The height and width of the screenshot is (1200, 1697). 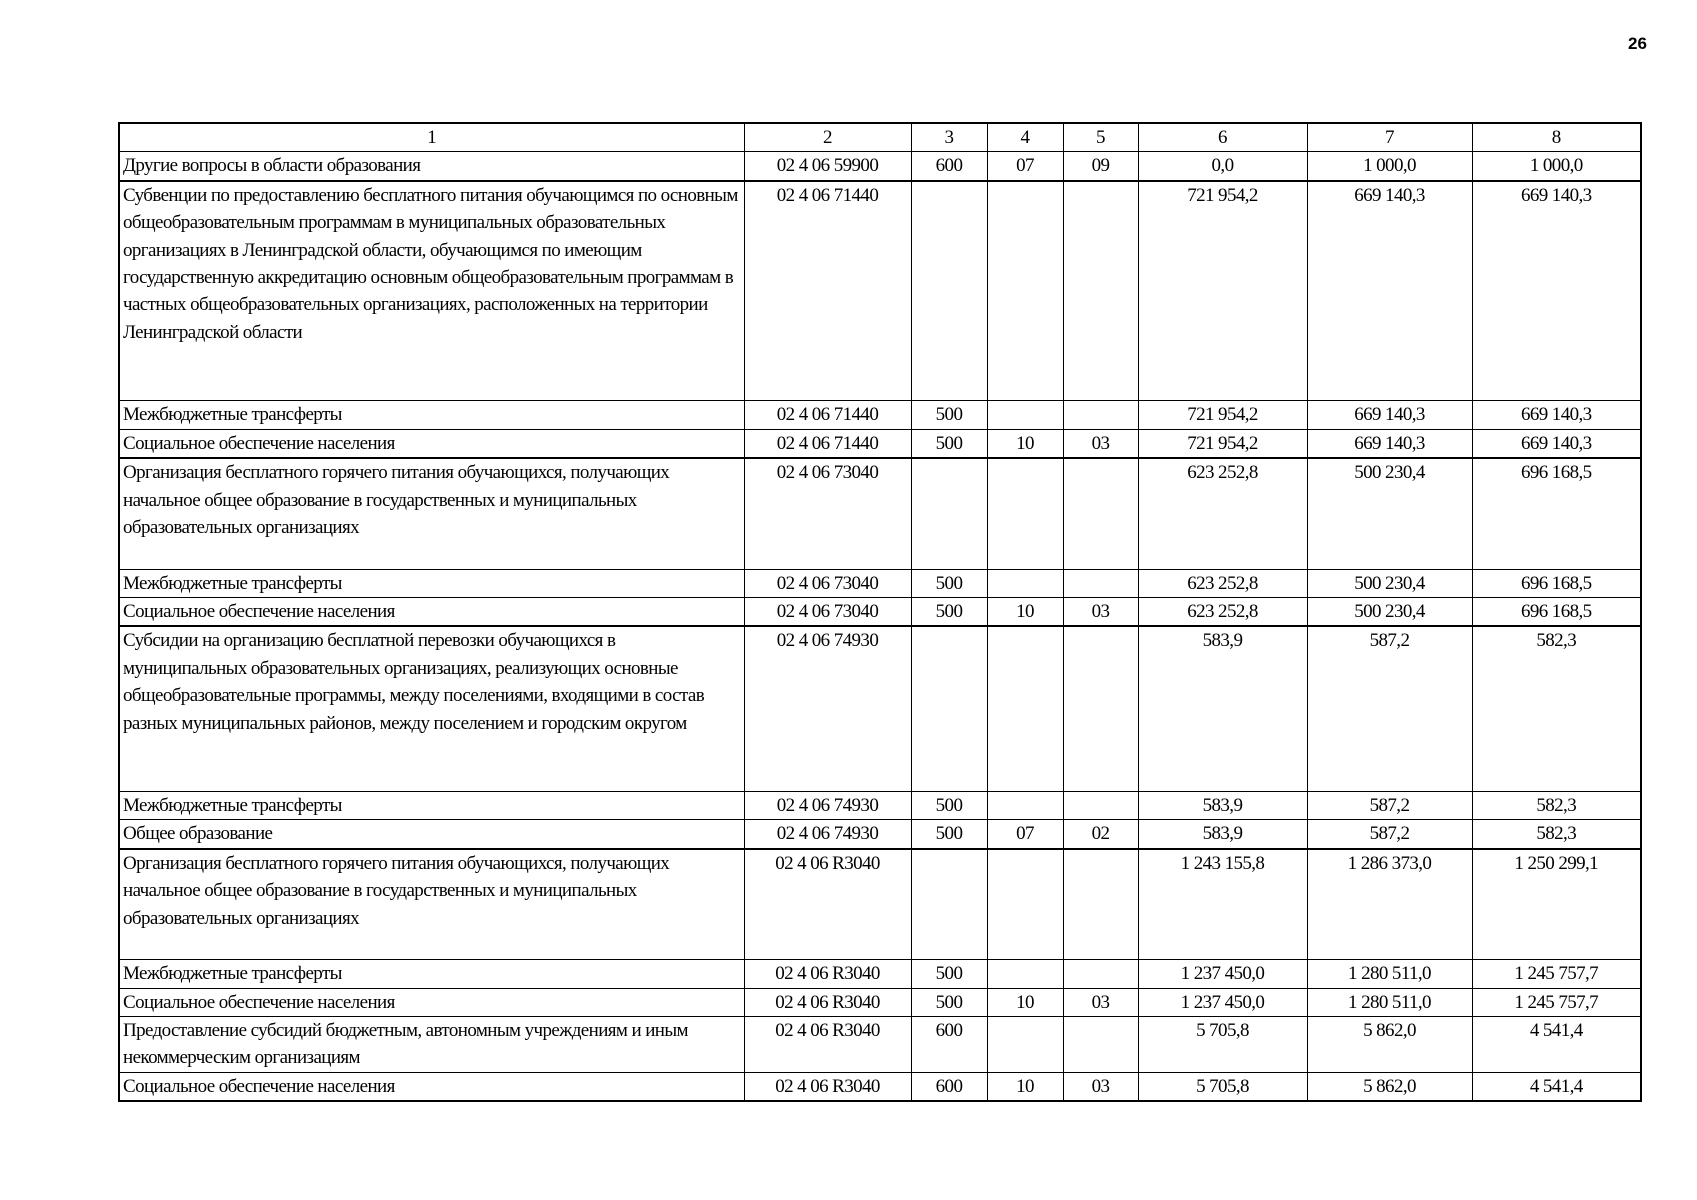 What do you see at coordinates (1222, 904) in the screenshot?
I see `row-value-6: 1 243 155,8` at bounding box center [1222, 904].